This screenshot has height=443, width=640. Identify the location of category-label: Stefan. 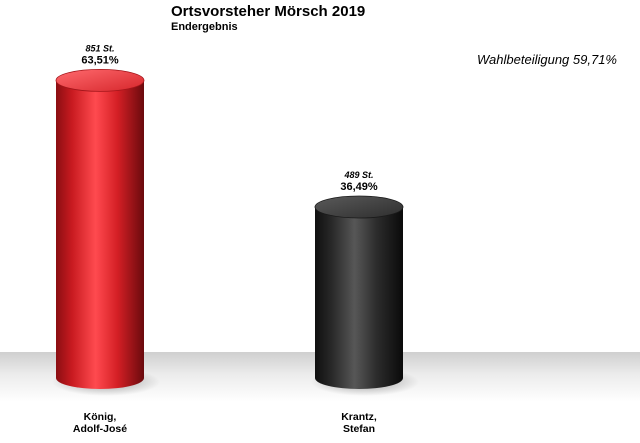
(359, 429).